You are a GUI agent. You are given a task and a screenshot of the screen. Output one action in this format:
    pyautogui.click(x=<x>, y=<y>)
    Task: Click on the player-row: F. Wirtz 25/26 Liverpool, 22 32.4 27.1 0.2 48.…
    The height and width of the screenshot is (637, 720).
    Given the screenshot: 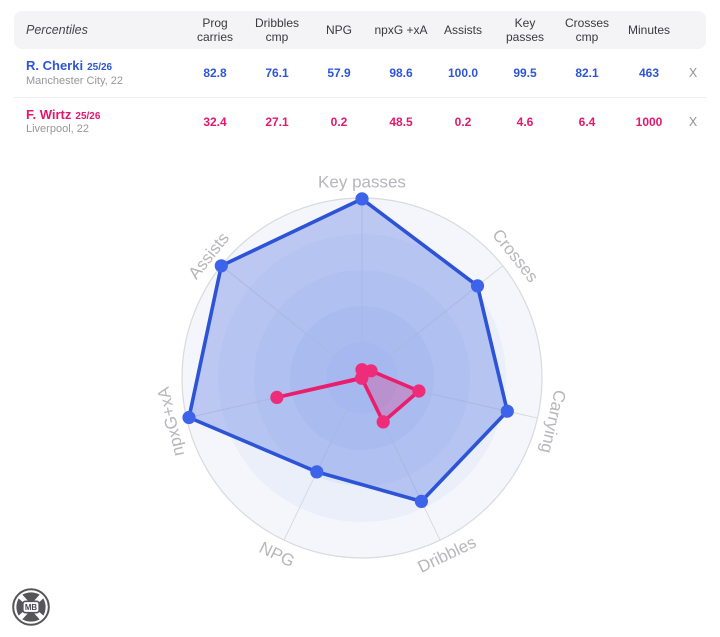 What is the action you would take?
    pyautogui.click(x=360, y=121)
    